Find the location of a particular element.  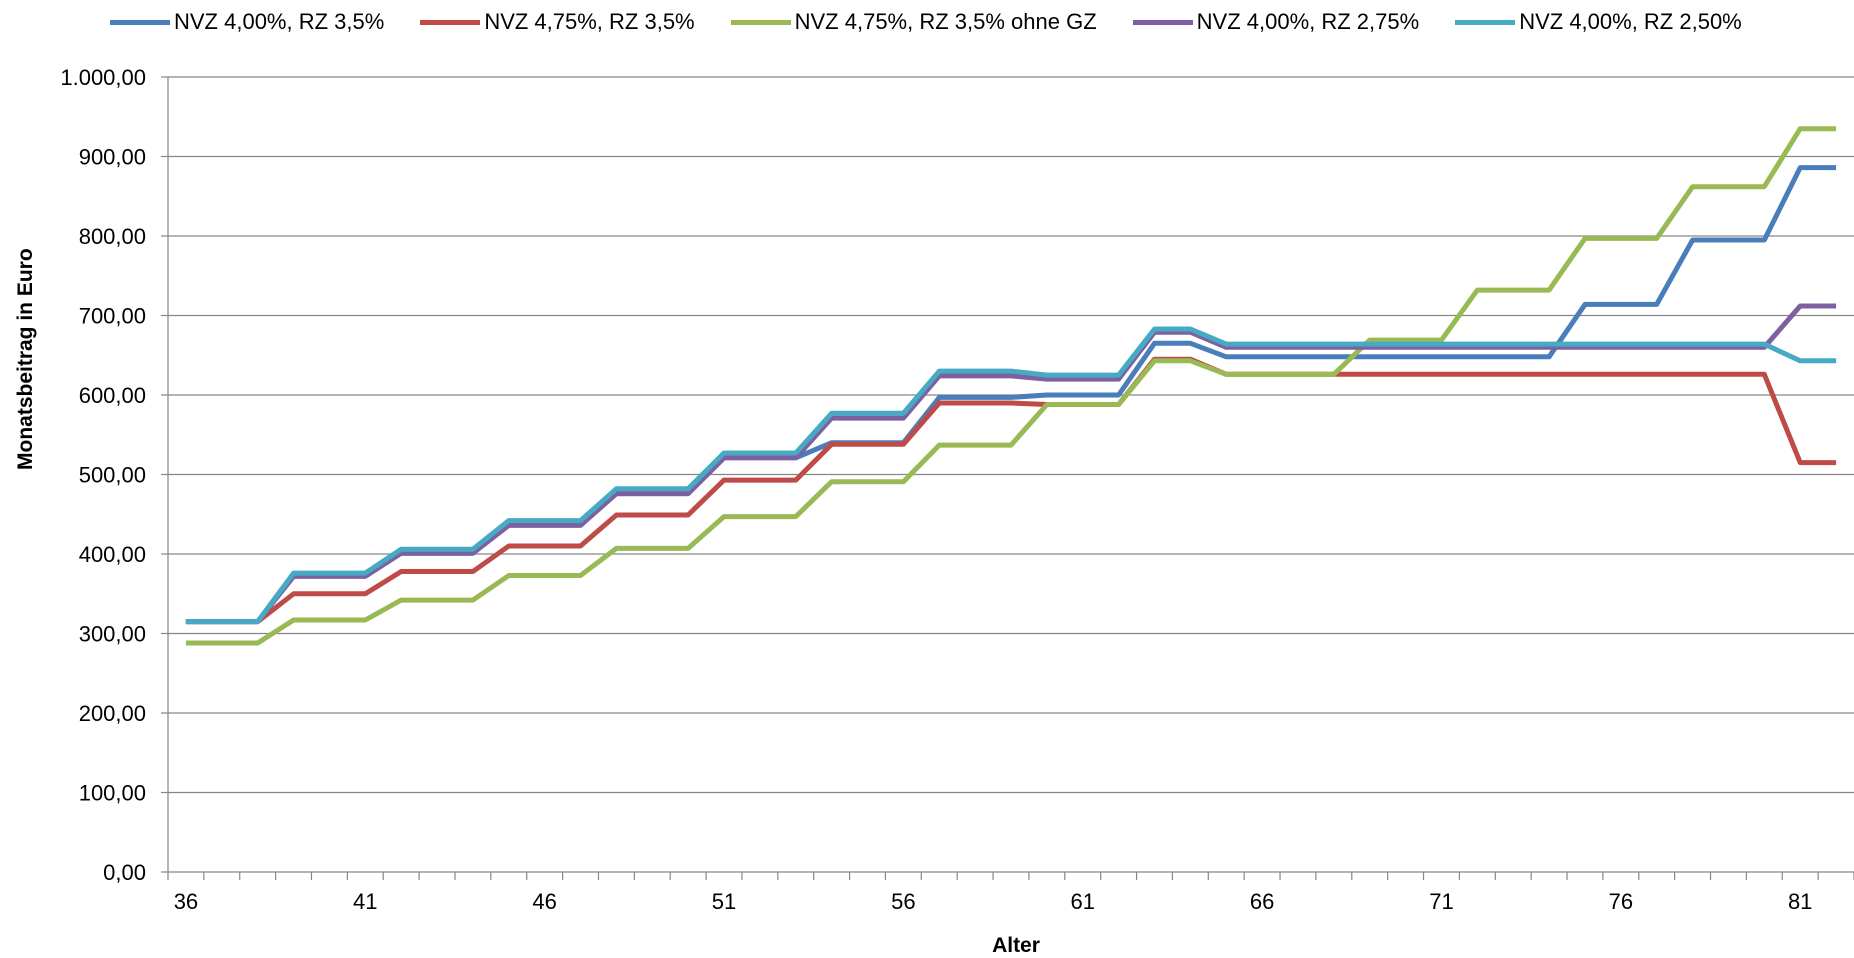

legend-item-2: NVZ 4,75%, RZ 3,5% is located at coordinates (557, 22).